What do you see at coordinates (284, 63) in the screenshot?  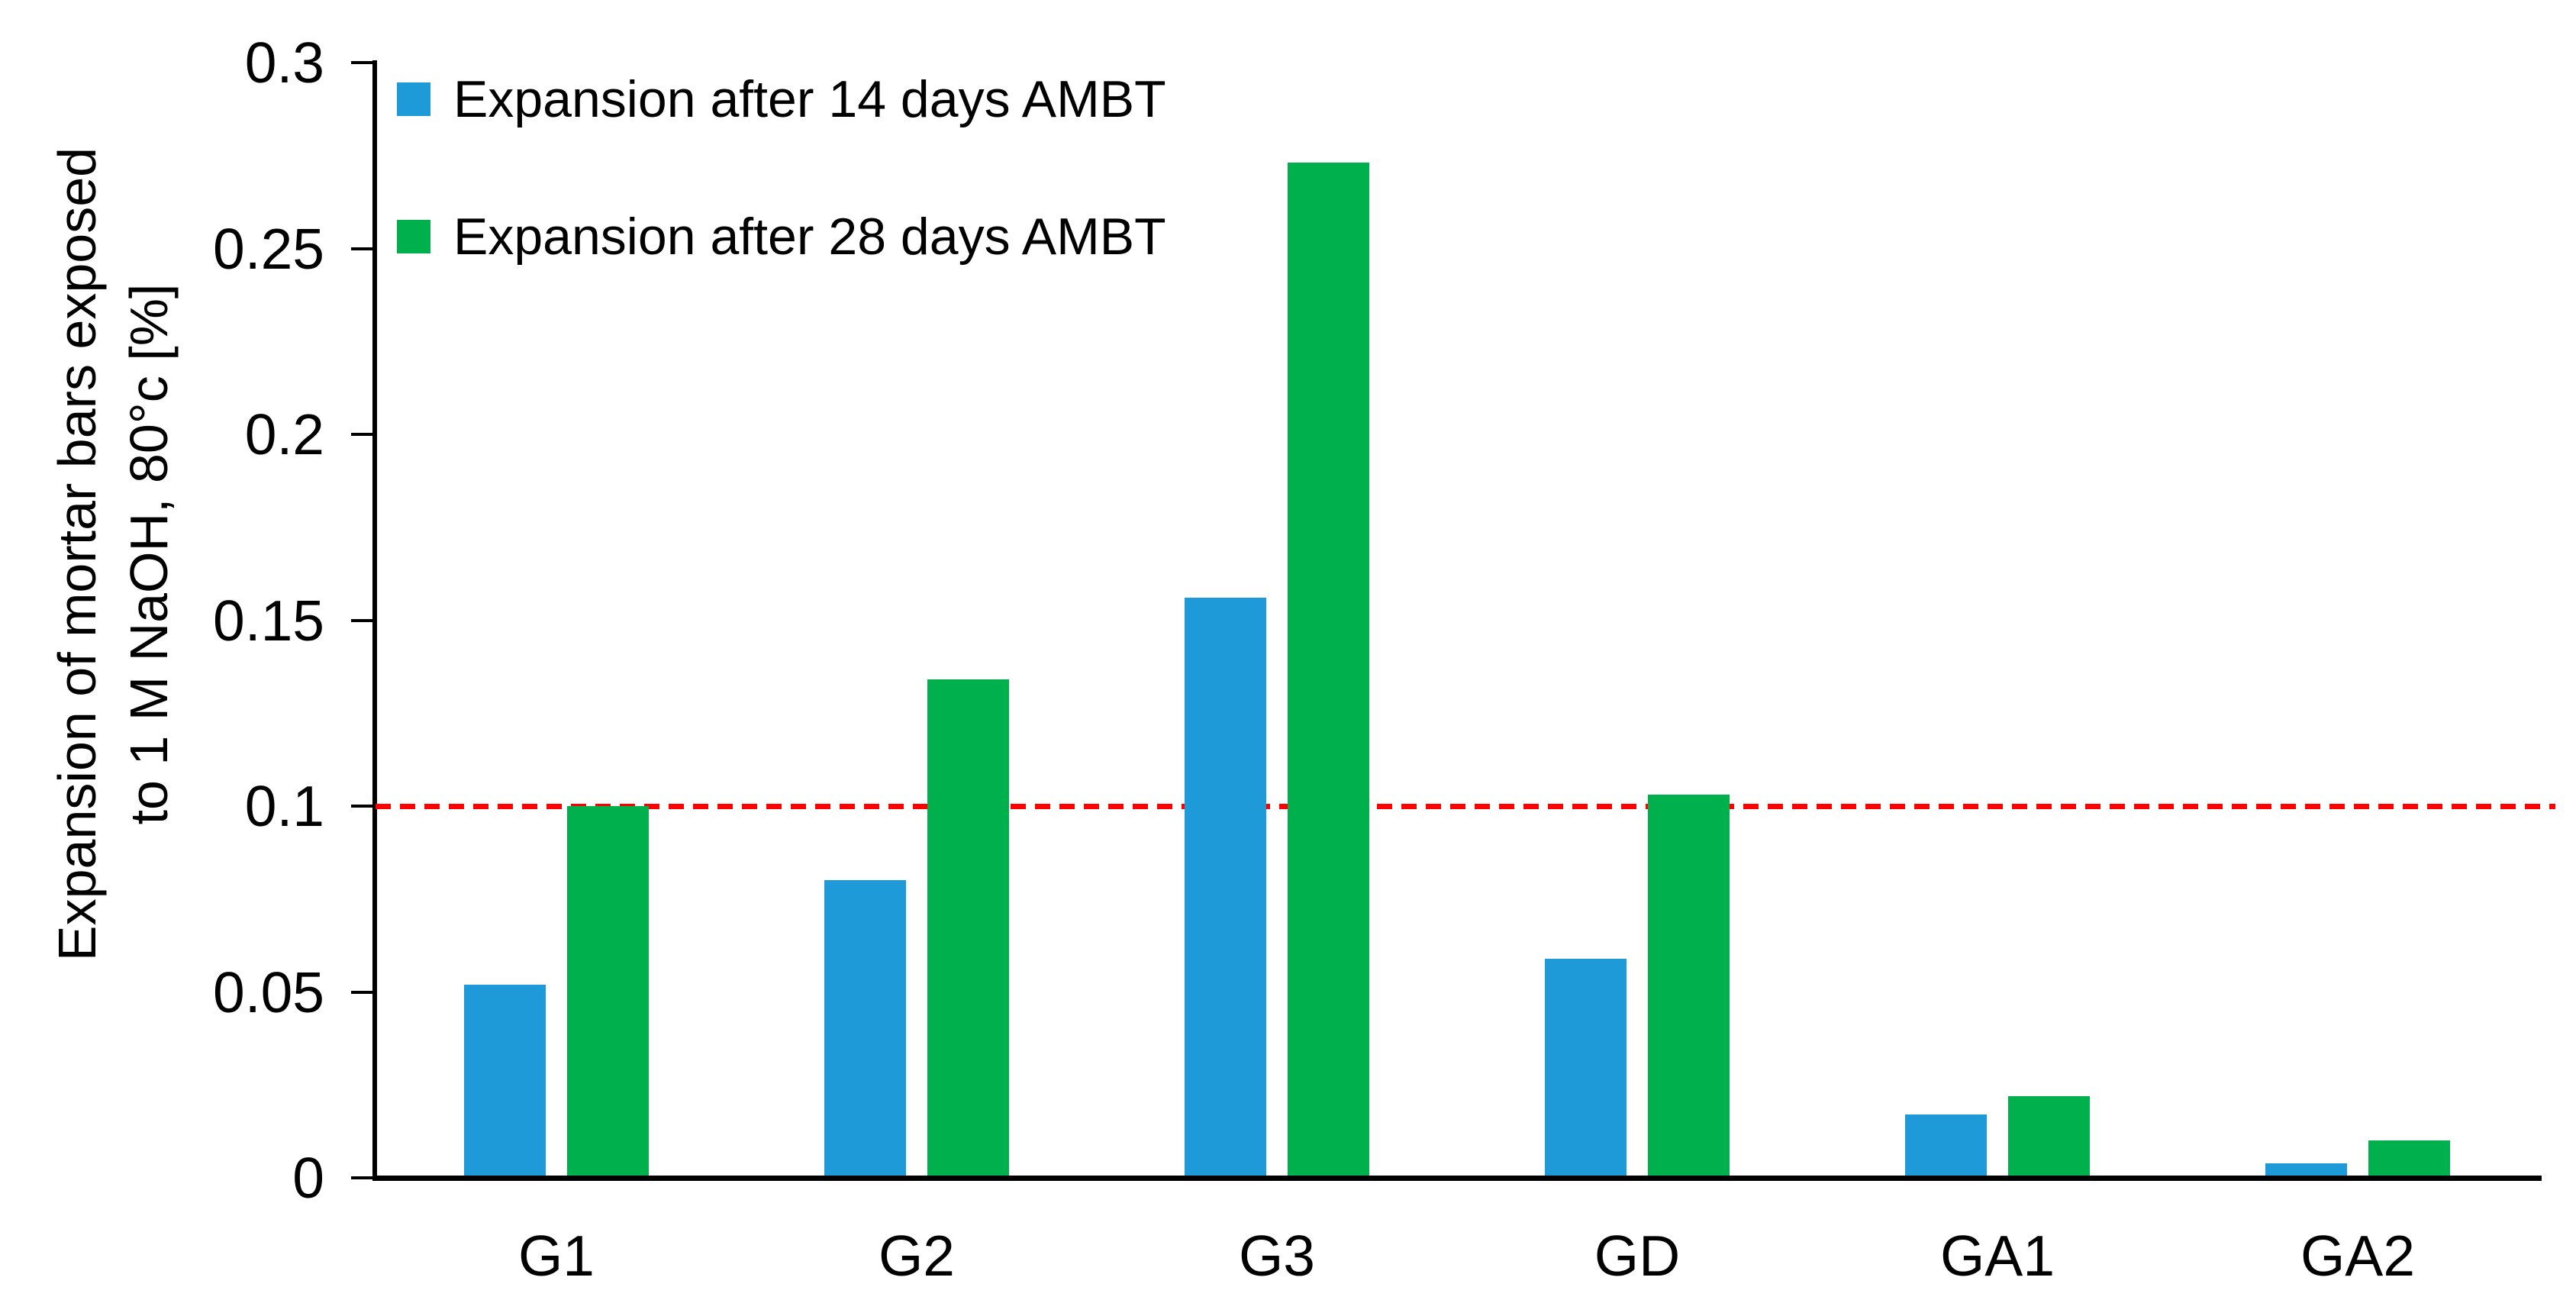 I see `y-tick-label: 0.3` at bounding box center [284, 63].